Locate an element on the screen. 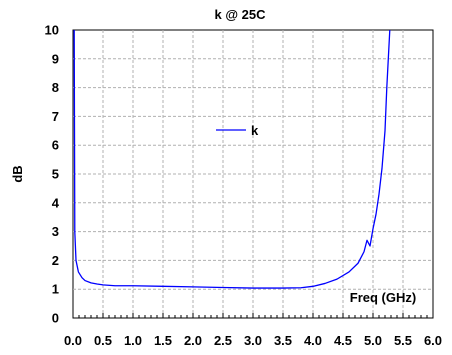 This screenshot has width=452, height=355. y-tick-label-10: 10 is located at coordinates (52, 30).